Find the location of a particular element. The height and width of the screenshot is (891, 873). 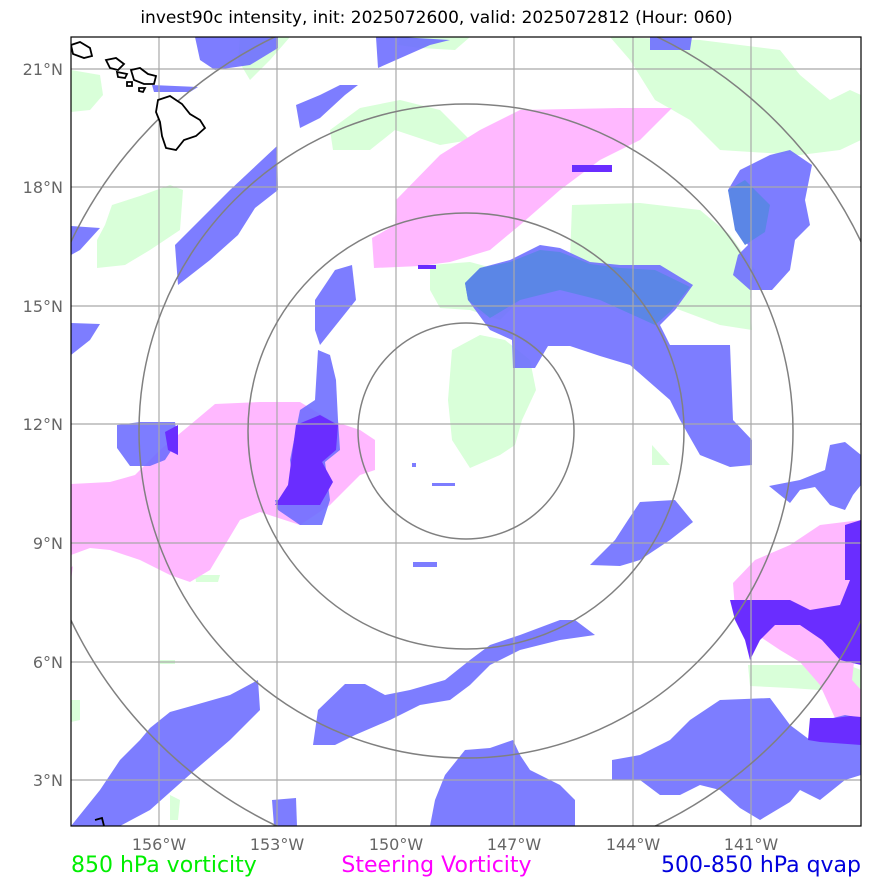

lon-label-141w: 141°W is located at coordinates (751, 844).